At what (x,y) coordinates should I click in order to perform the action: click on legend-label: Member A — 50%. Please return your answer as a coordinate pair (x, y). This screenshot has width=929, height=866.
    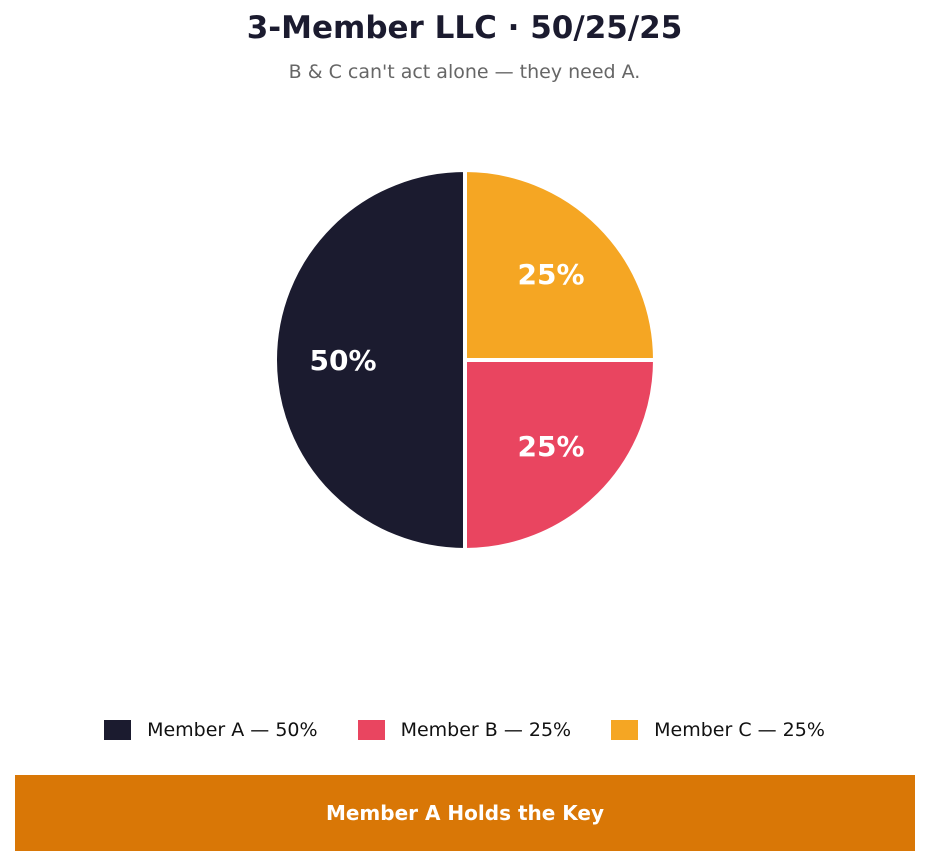
    Looking at the image, I should click on (232, 730).